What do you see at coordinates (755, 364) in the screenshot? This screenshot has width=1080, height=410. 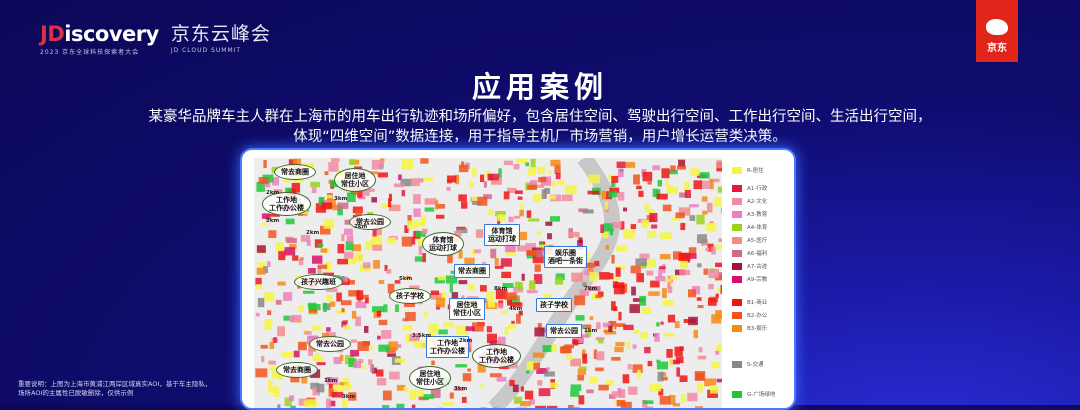 I see `legend-label: S-交通` at bounding box center [755, 364].